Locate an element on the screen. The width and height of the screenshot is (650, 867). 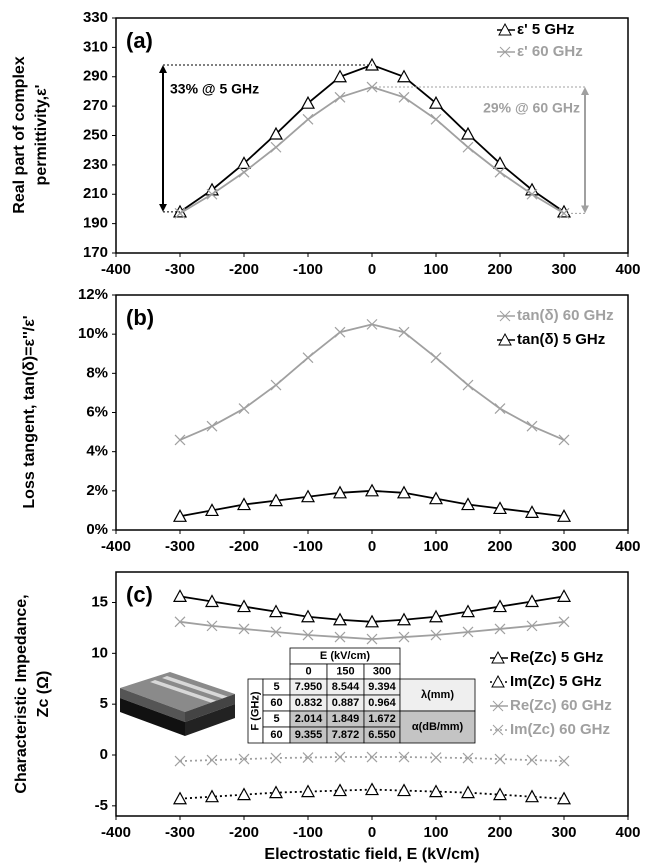
y-tick-label: 4% is located at coordinates (97, 451).